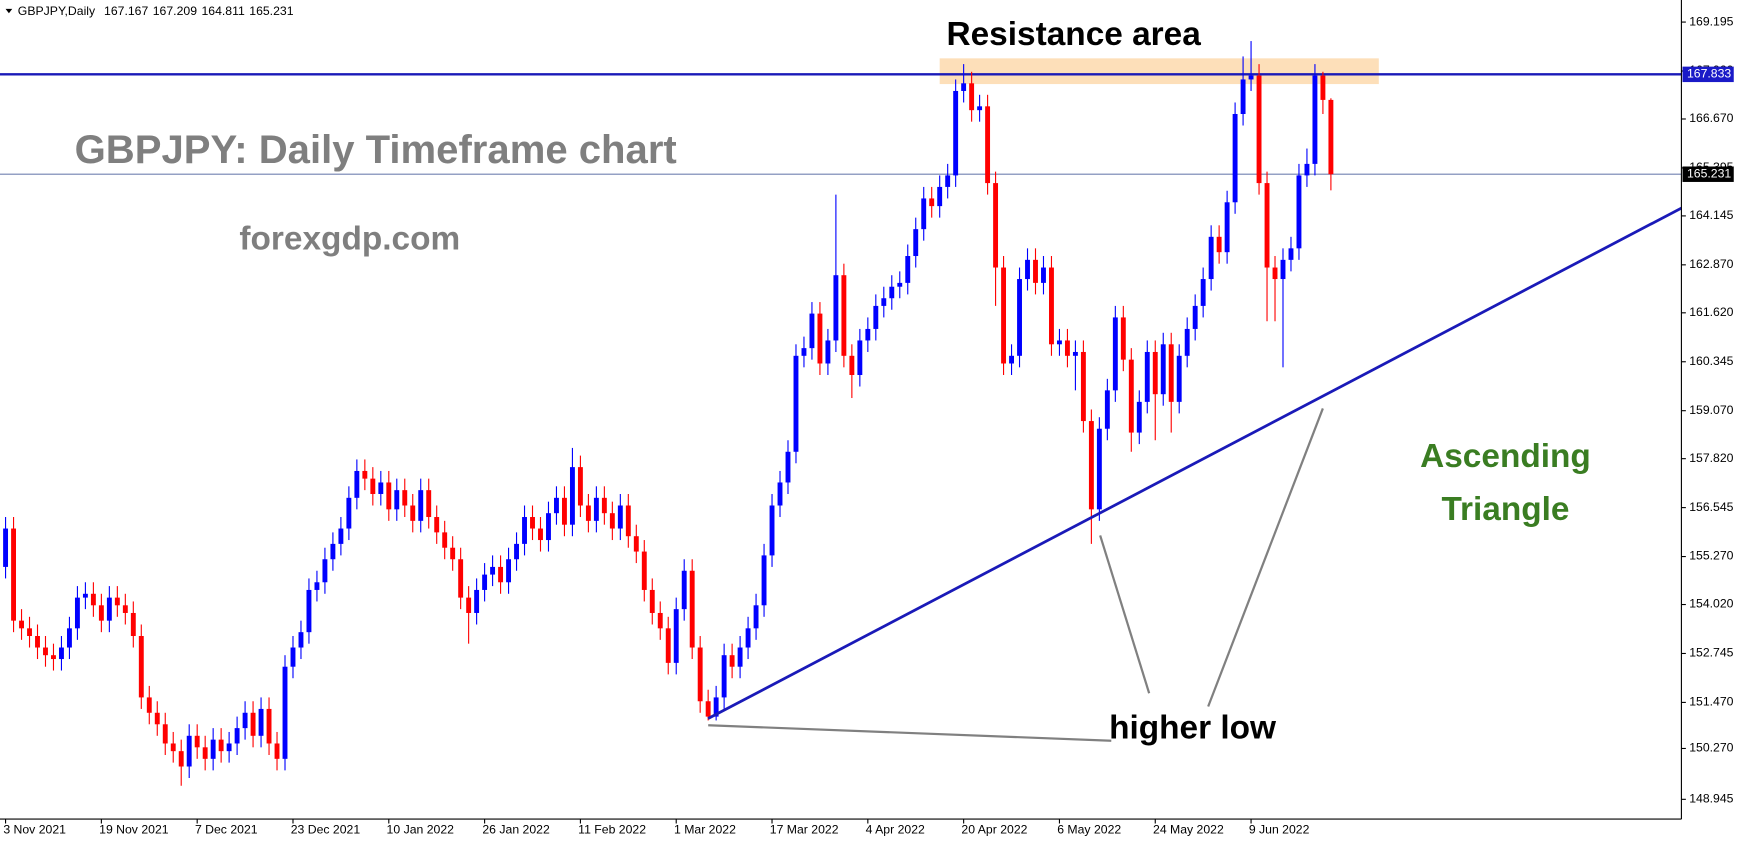 This screenshot has width=1746, height=850. I want to click on price-box, so click(1708, 174).